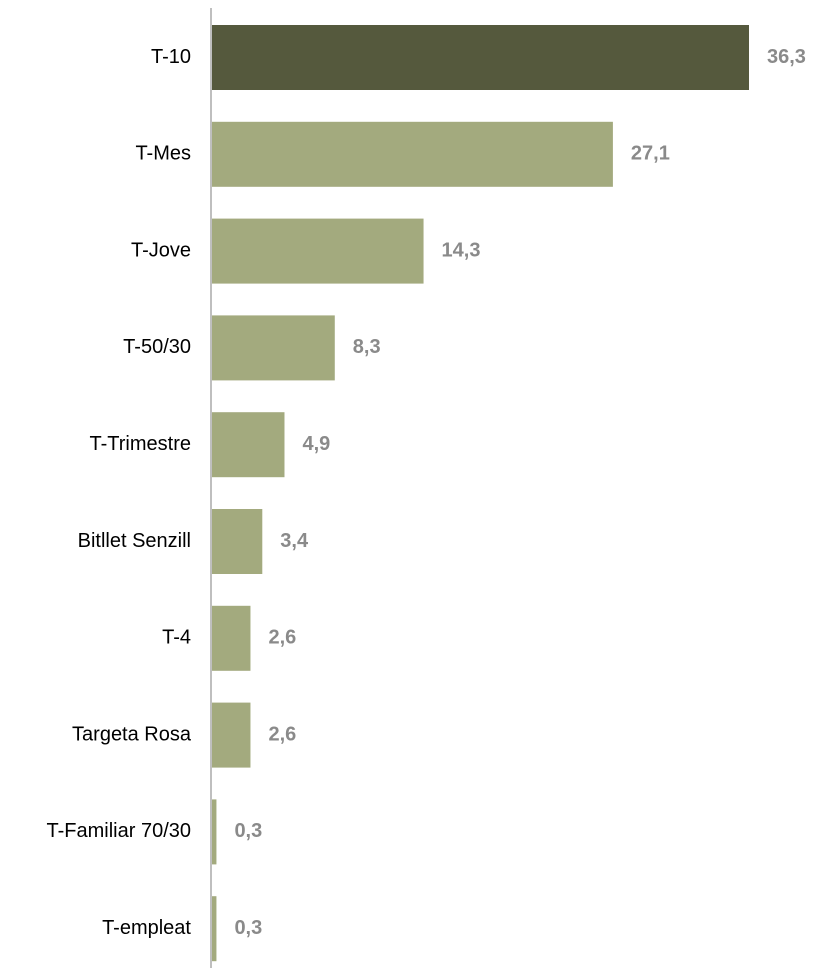  I want to click on bar-targeta-rosa, so click(231, 735).